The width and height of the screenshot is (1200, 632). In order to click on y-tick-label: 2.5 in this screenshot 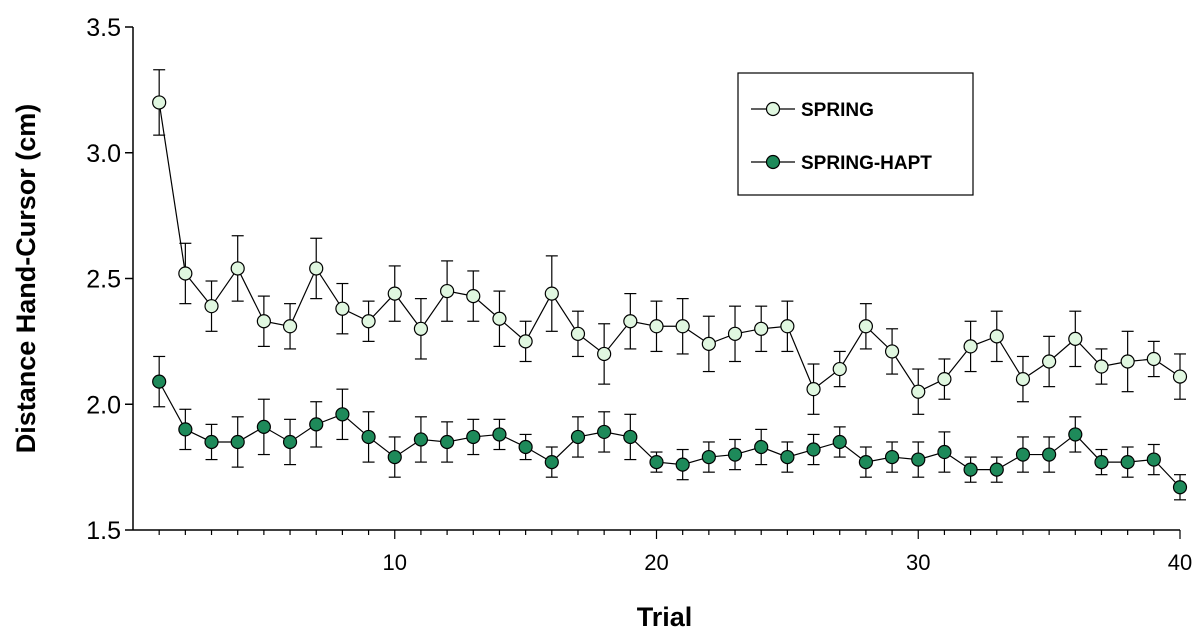, I will do `click(103, 280)`.